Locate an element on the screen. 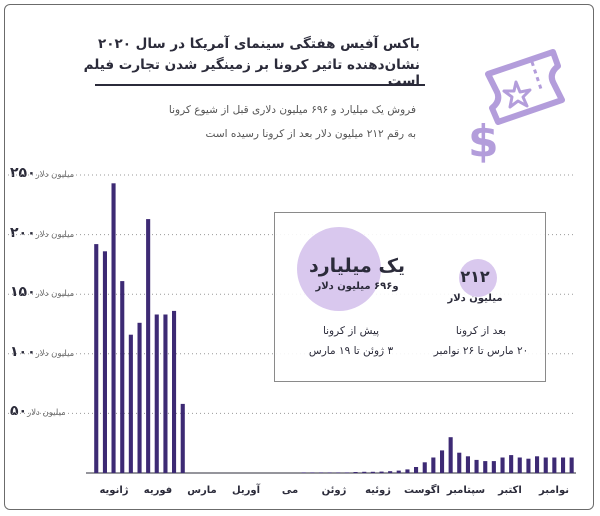  y-tick-label: میلیون دلار۵۰ is located at coordinates (59, 410).